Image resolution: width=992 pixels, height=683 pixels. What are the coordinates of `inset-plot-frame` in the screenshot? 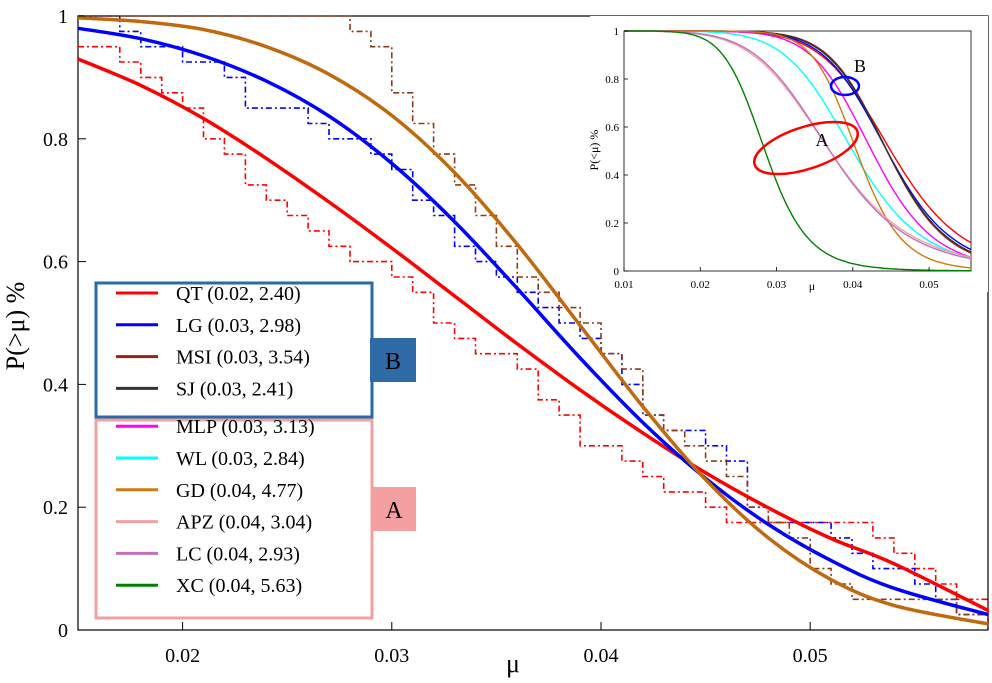 It's located at (797, 151).